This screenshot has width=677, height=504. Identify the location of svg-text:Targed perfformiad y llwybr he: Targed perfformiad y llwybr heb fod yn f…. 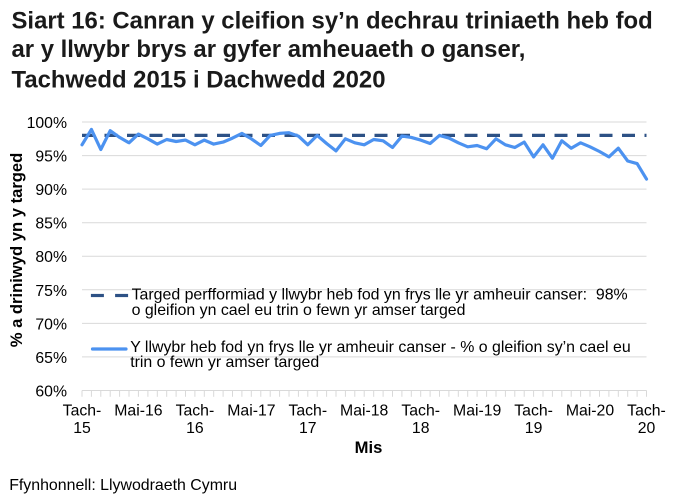
(380, 294).